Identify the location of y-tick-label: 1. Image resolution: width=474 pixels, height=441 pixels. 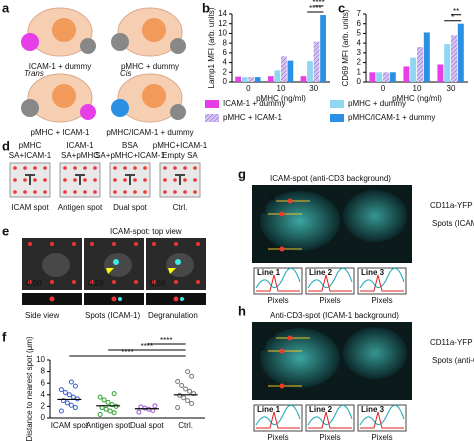
(359, 71).